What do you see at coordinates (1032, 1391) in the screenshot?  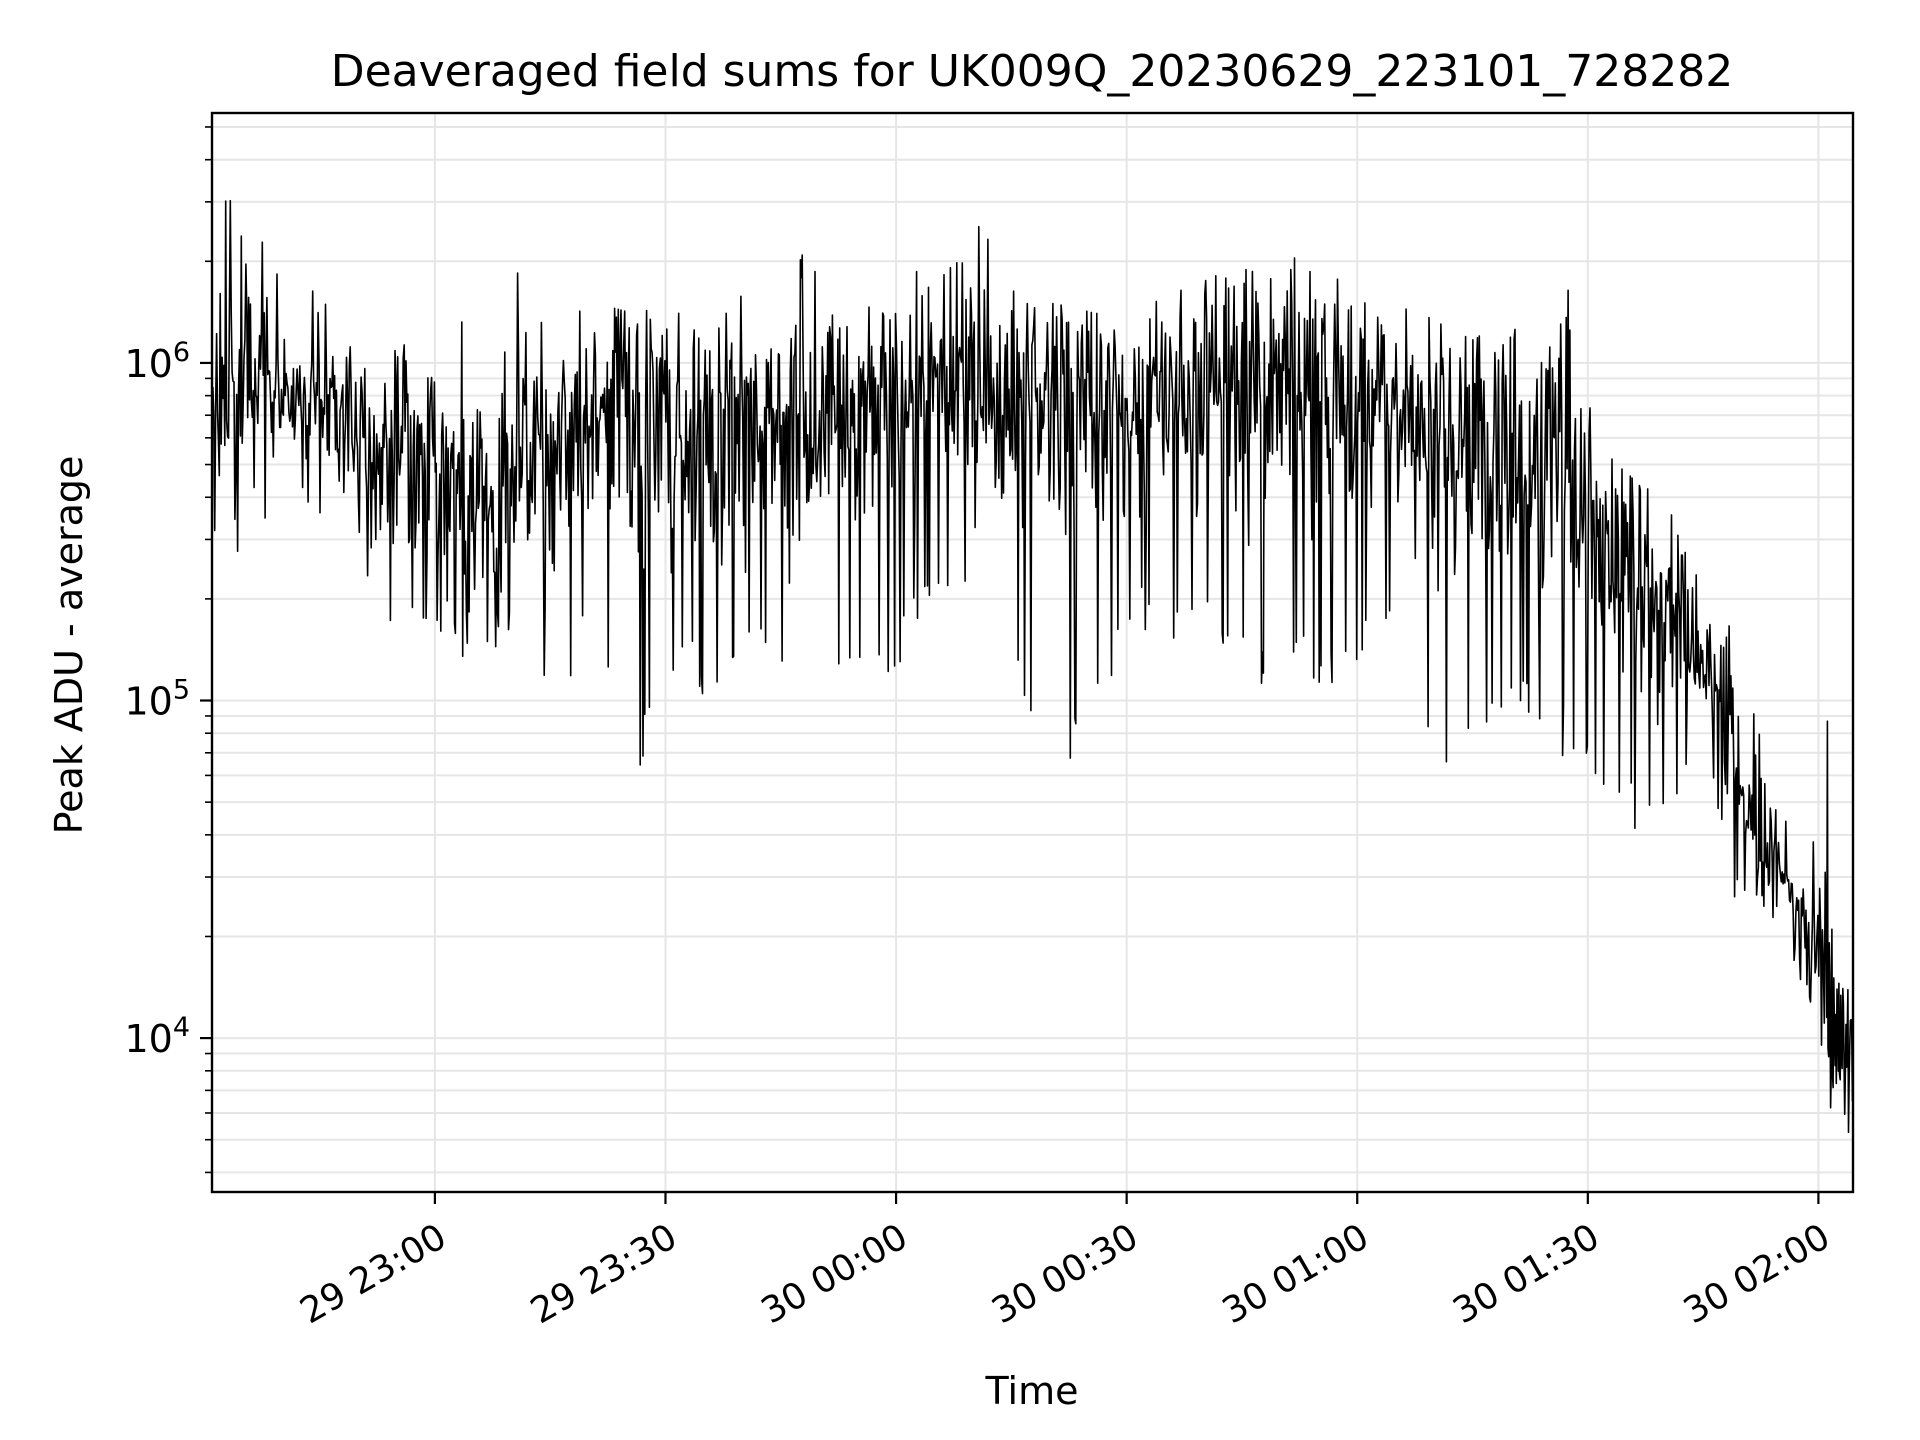 I see `x-axis-label: Time` at bounding box center [1032, 1391].